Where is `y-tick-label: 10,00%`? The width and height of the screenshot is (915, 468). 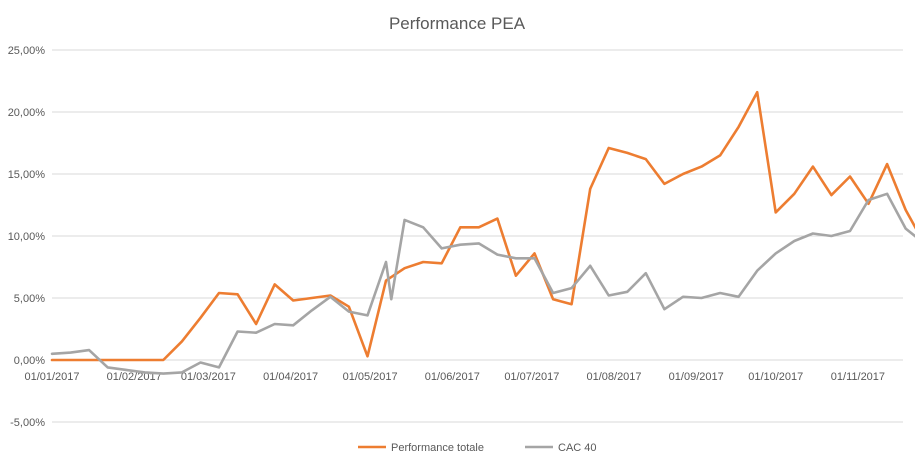 y-tick-label: 10,00% is located at coordinates (27, 237).